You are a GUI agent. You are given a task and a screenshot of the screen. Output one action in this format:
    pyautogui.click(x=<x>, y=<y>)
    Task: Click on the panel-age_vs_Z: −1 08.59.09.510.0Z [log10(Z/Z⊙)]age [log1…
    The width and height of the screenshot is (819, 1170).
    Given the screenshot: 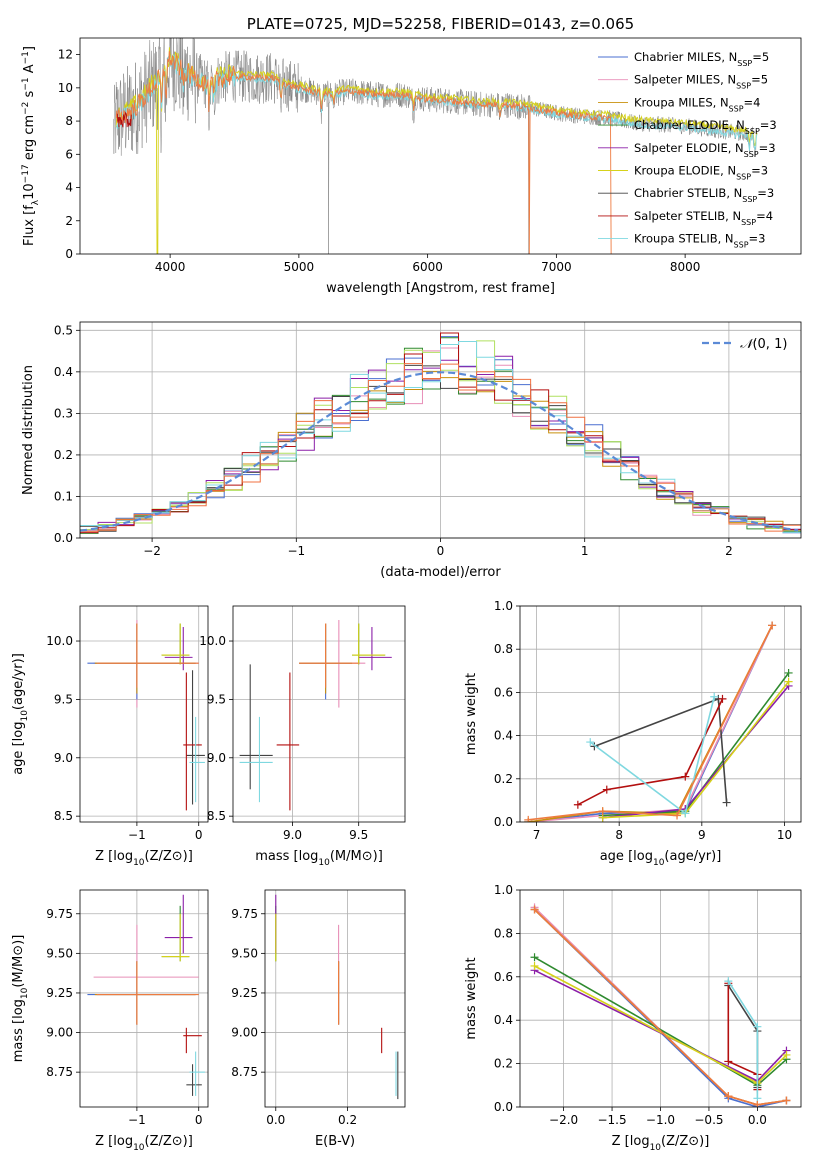 What is the action you would take?
    pyautogui.click(x=110, y=736)
    